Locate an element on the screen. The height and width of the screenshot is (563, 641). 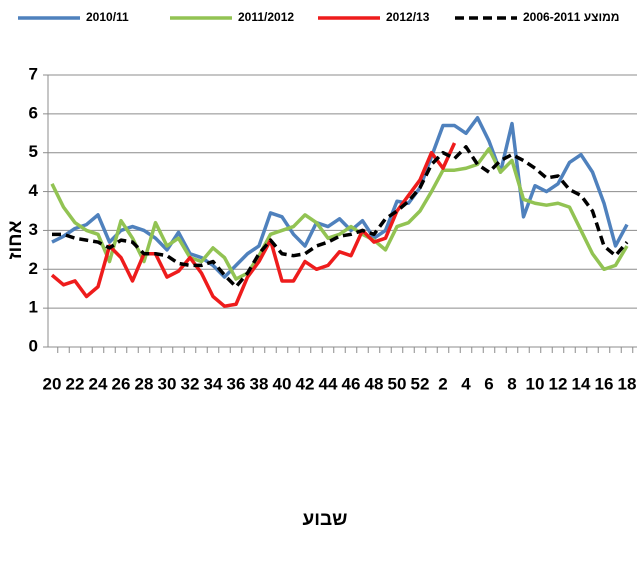
legend-label: ממוצע 2006-2011 is located at coordinates (571, 17).